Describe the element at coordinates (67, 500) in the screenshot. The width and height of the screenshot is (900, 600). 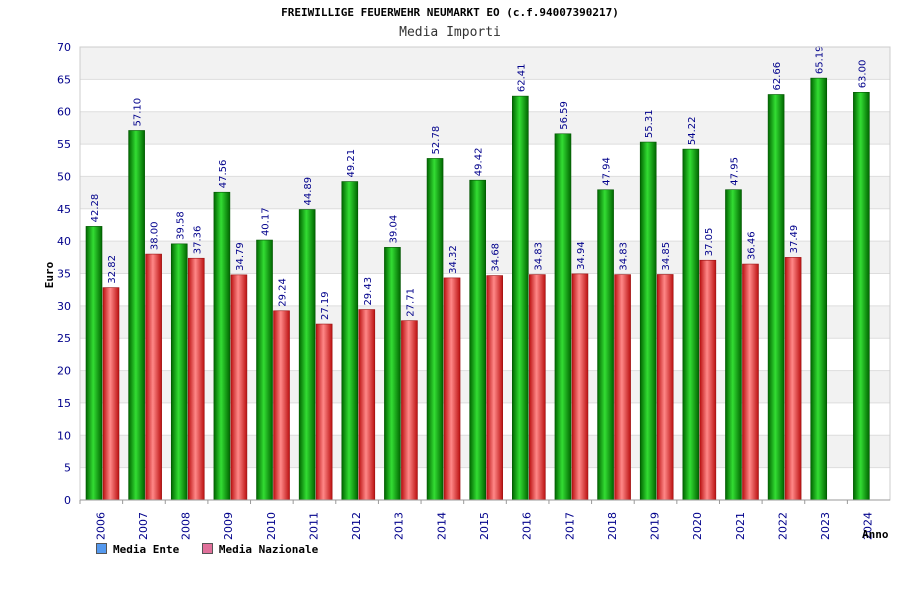
I see `y-tick-label: 0` at that location.